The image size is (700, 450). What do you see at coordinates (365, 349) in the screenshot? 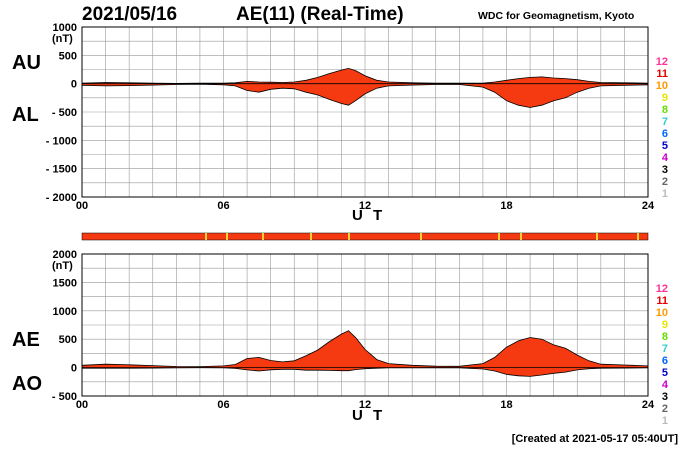
I see `series-ae` at bounding box center [365, 349].